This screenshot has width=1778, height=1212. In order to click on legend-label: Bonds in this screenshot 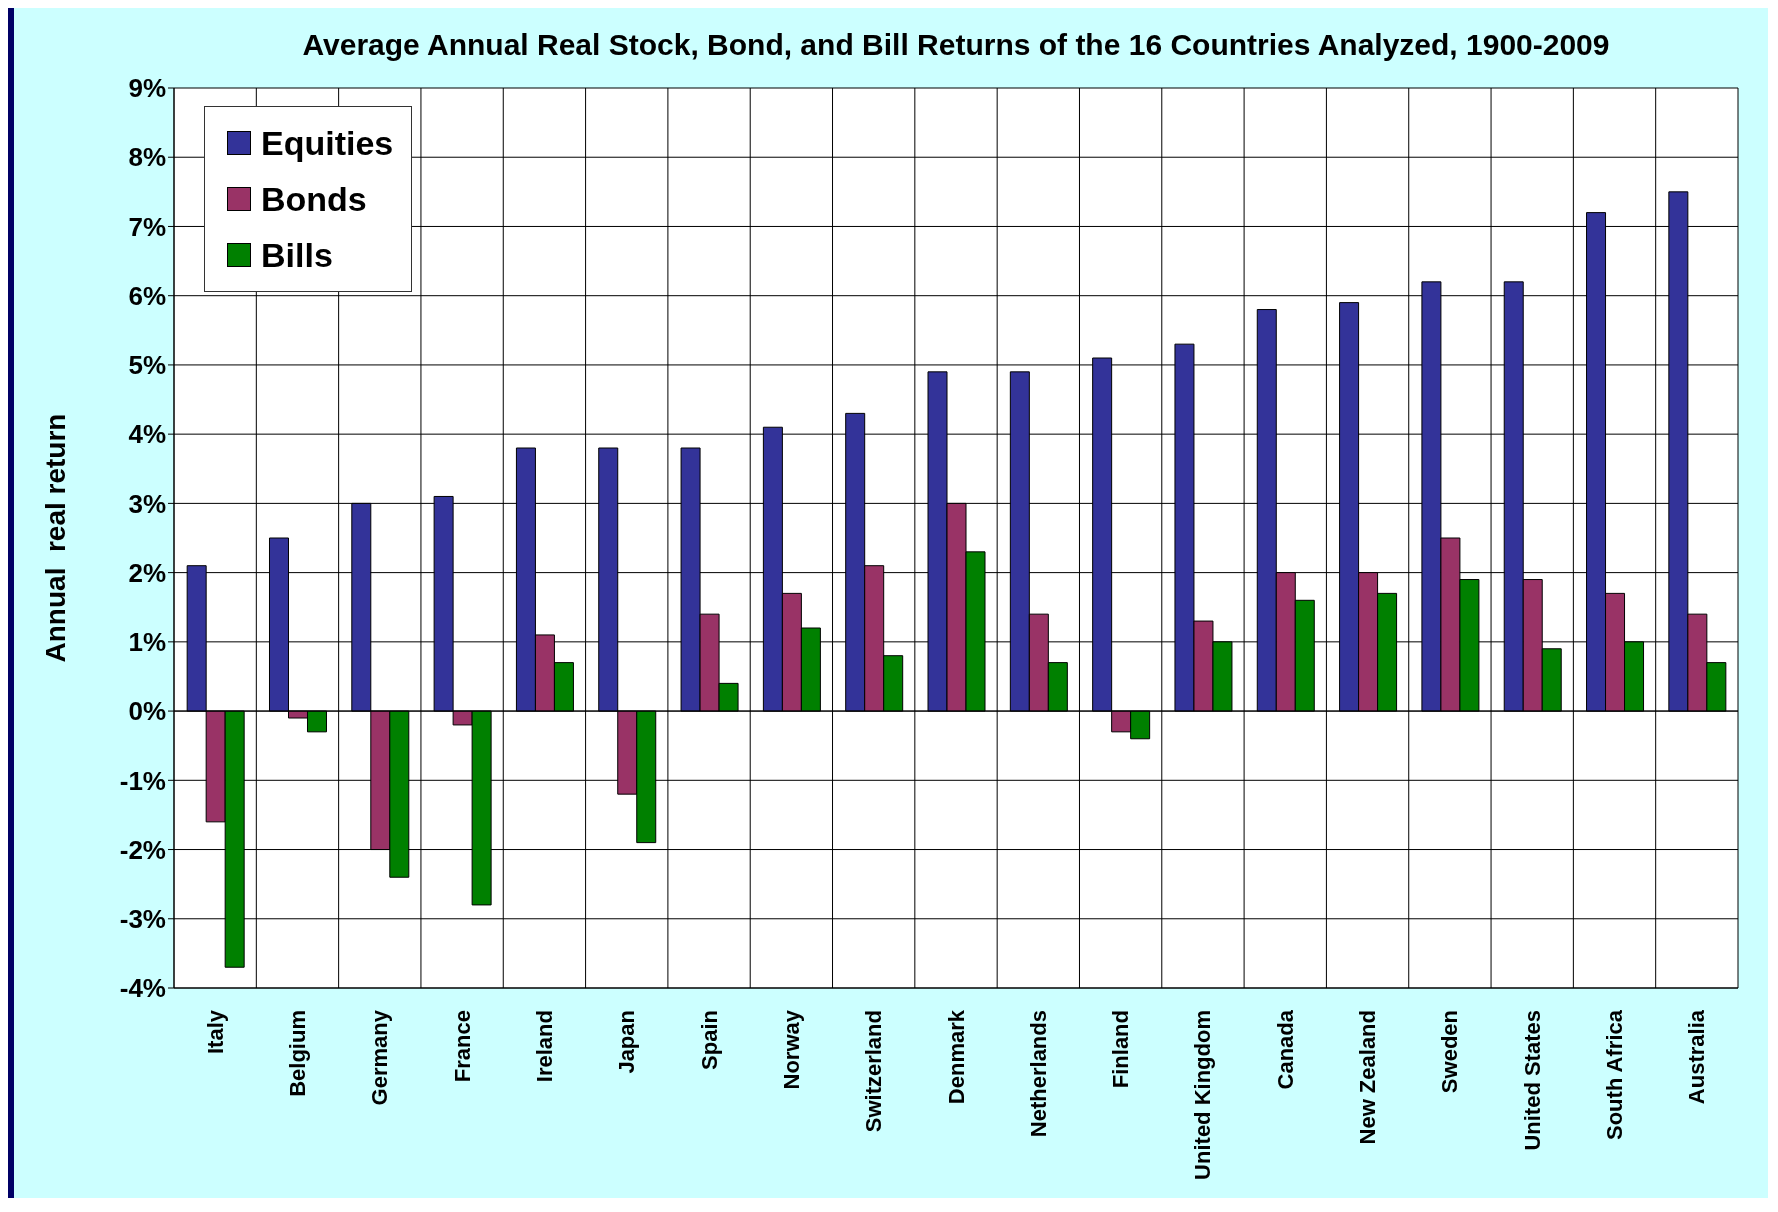, I will do `click(314, 199)`.